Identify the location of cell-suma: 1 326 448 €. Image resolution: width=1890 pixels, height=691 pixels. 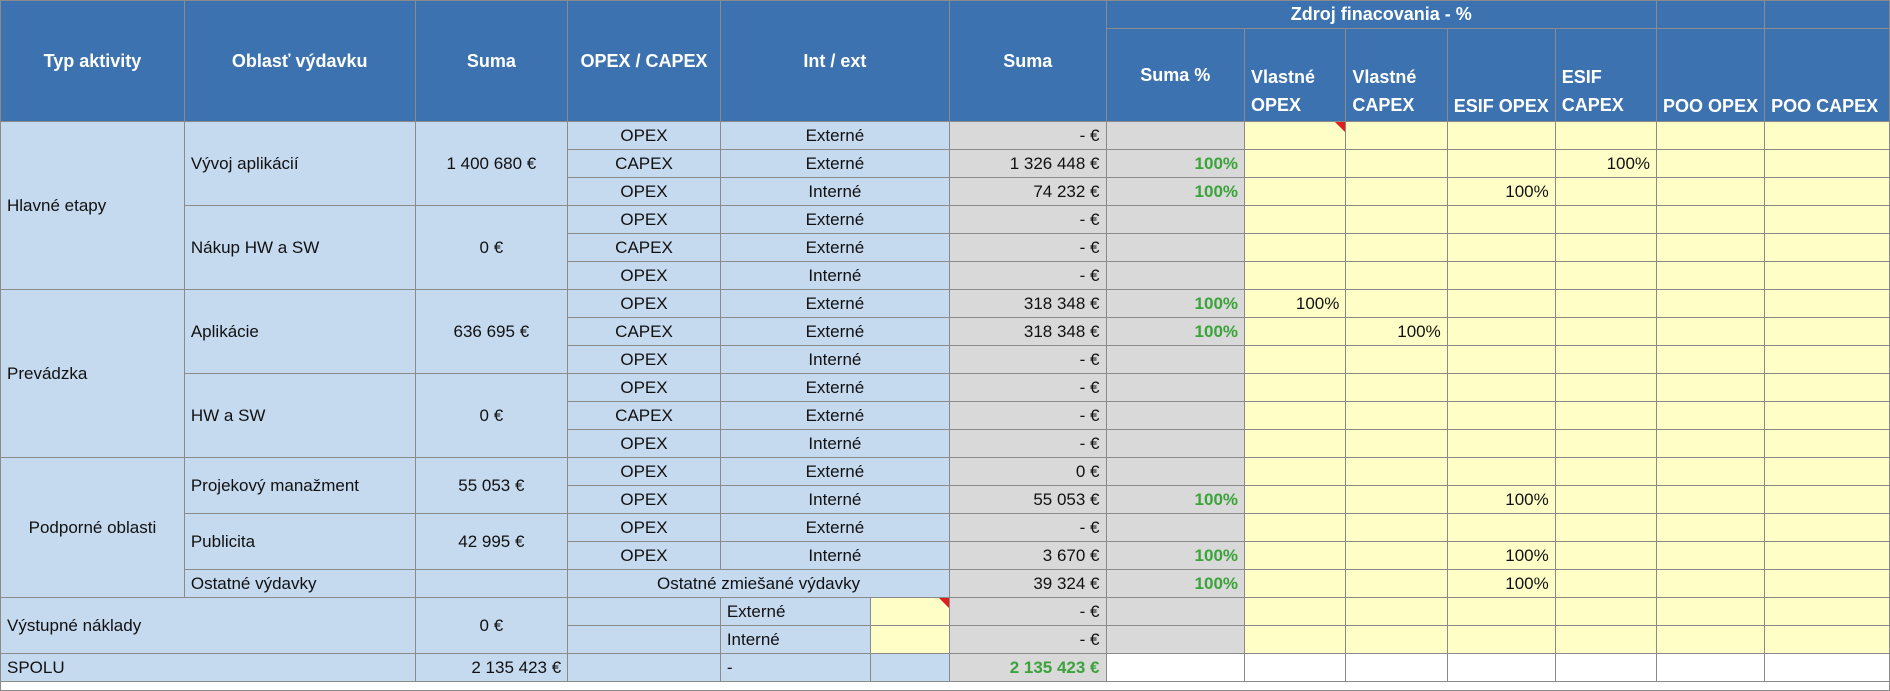
(1027, 163).